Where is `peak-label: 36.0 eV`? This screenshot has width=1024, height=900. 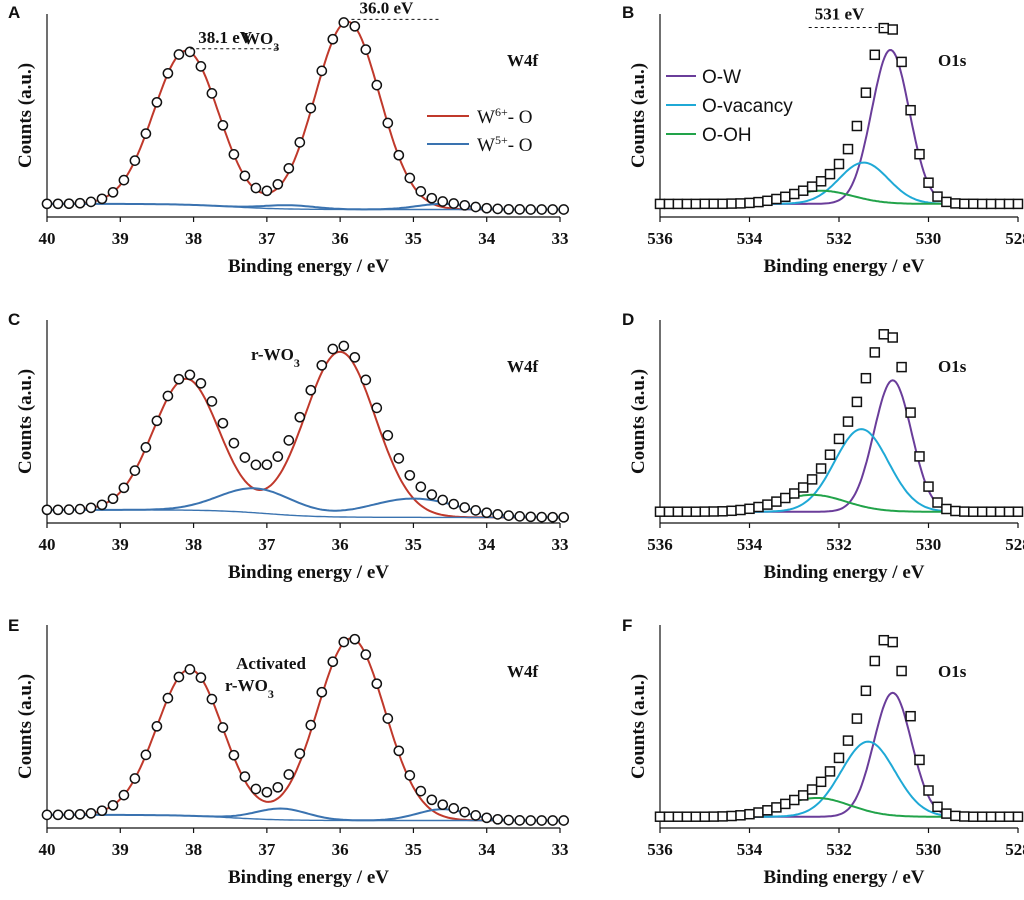 peak-label: 36.0 eV is located at coordinates (386, 8).